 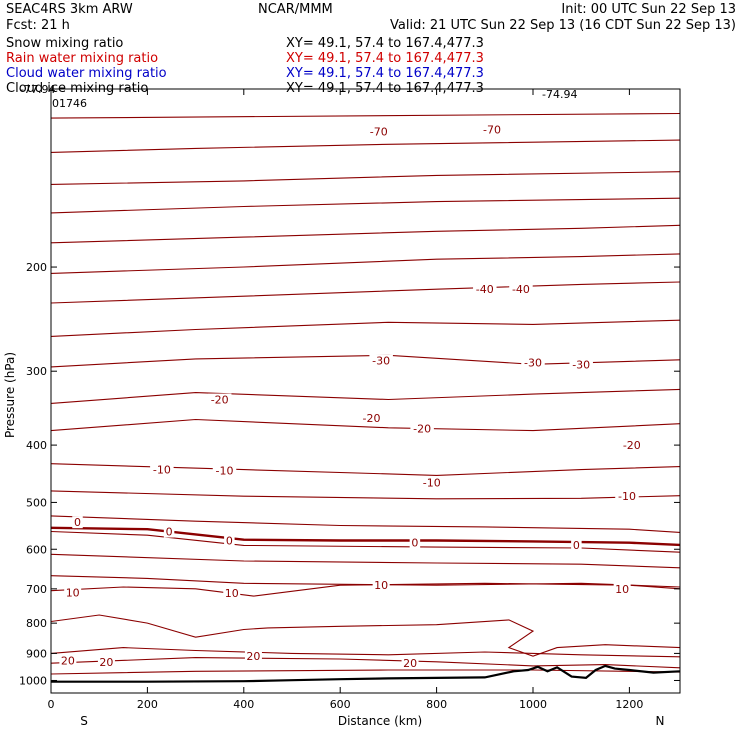 What do you see at coordinates (36, 445) in the screenshot?
I see `y-tick-label: 400` at bounding box center [36, 445].